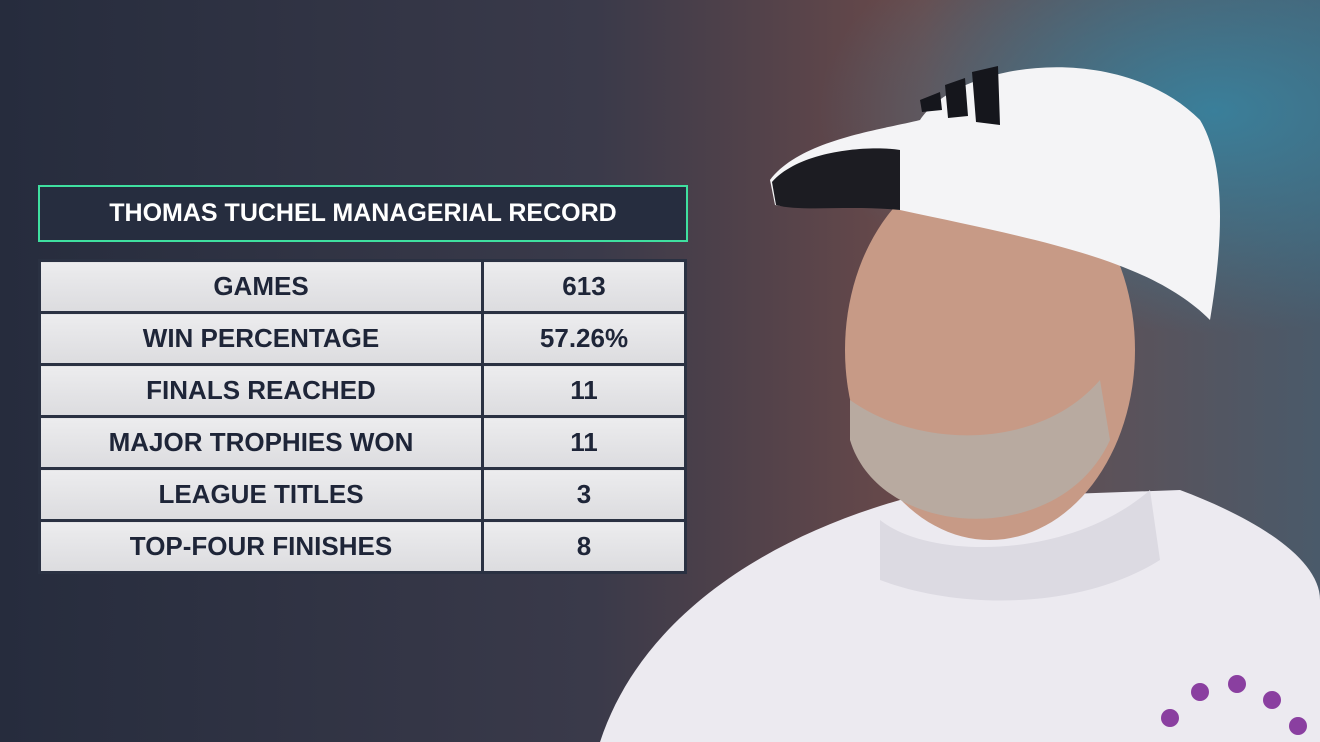  Describe the element at coordinates (261, 494) in the screenshot. I see `stat-label: LEAGUE TITLES` at that location.